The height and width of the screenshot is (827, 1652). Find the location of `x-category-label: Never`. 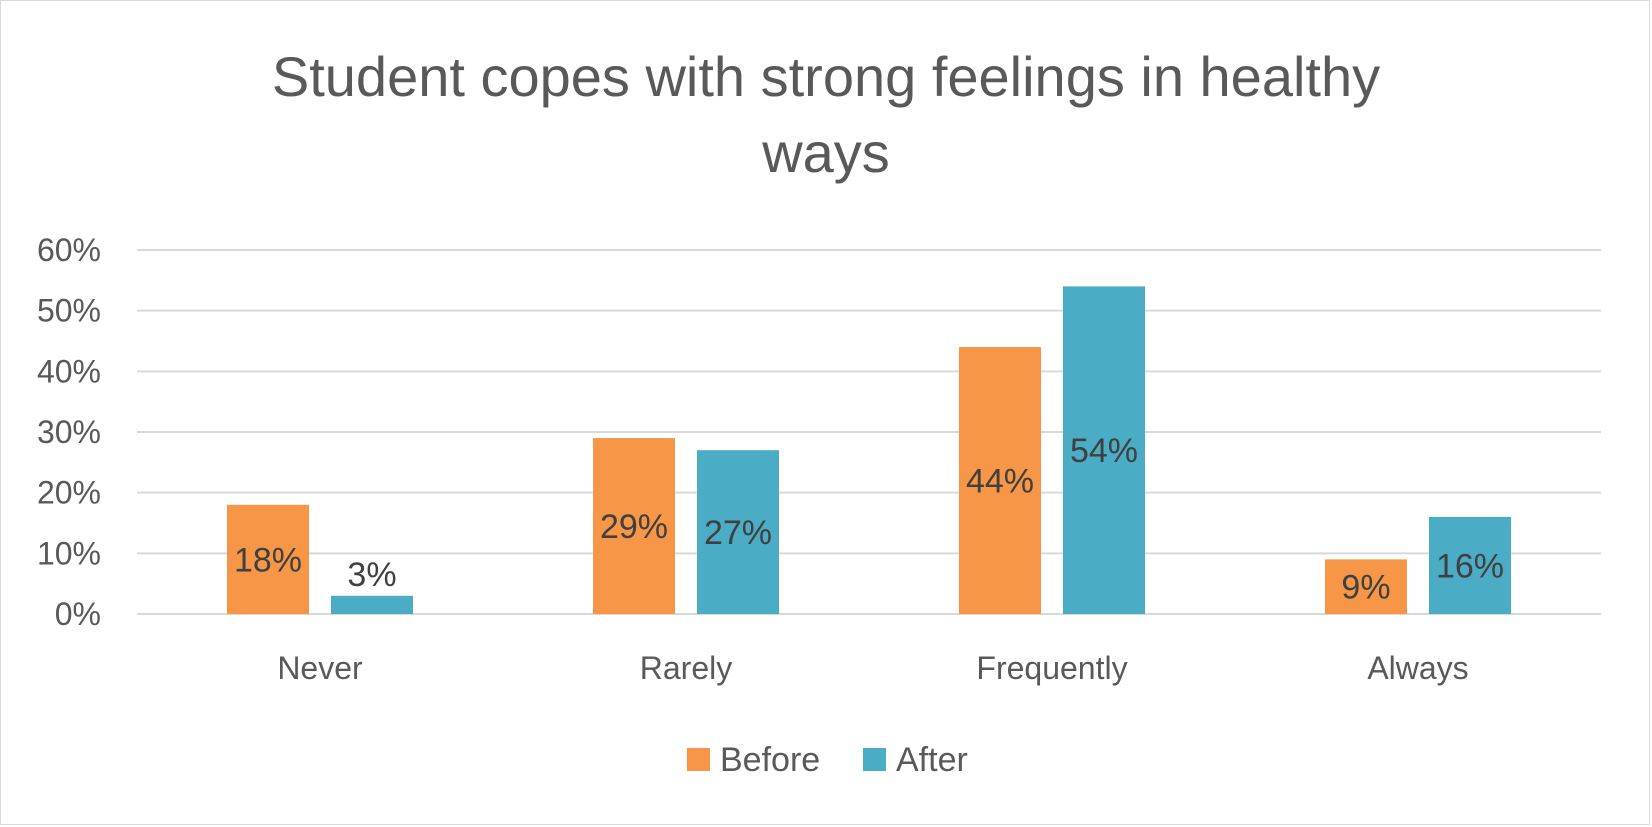

x-category-label: Never is located at coordinates (320, 668).